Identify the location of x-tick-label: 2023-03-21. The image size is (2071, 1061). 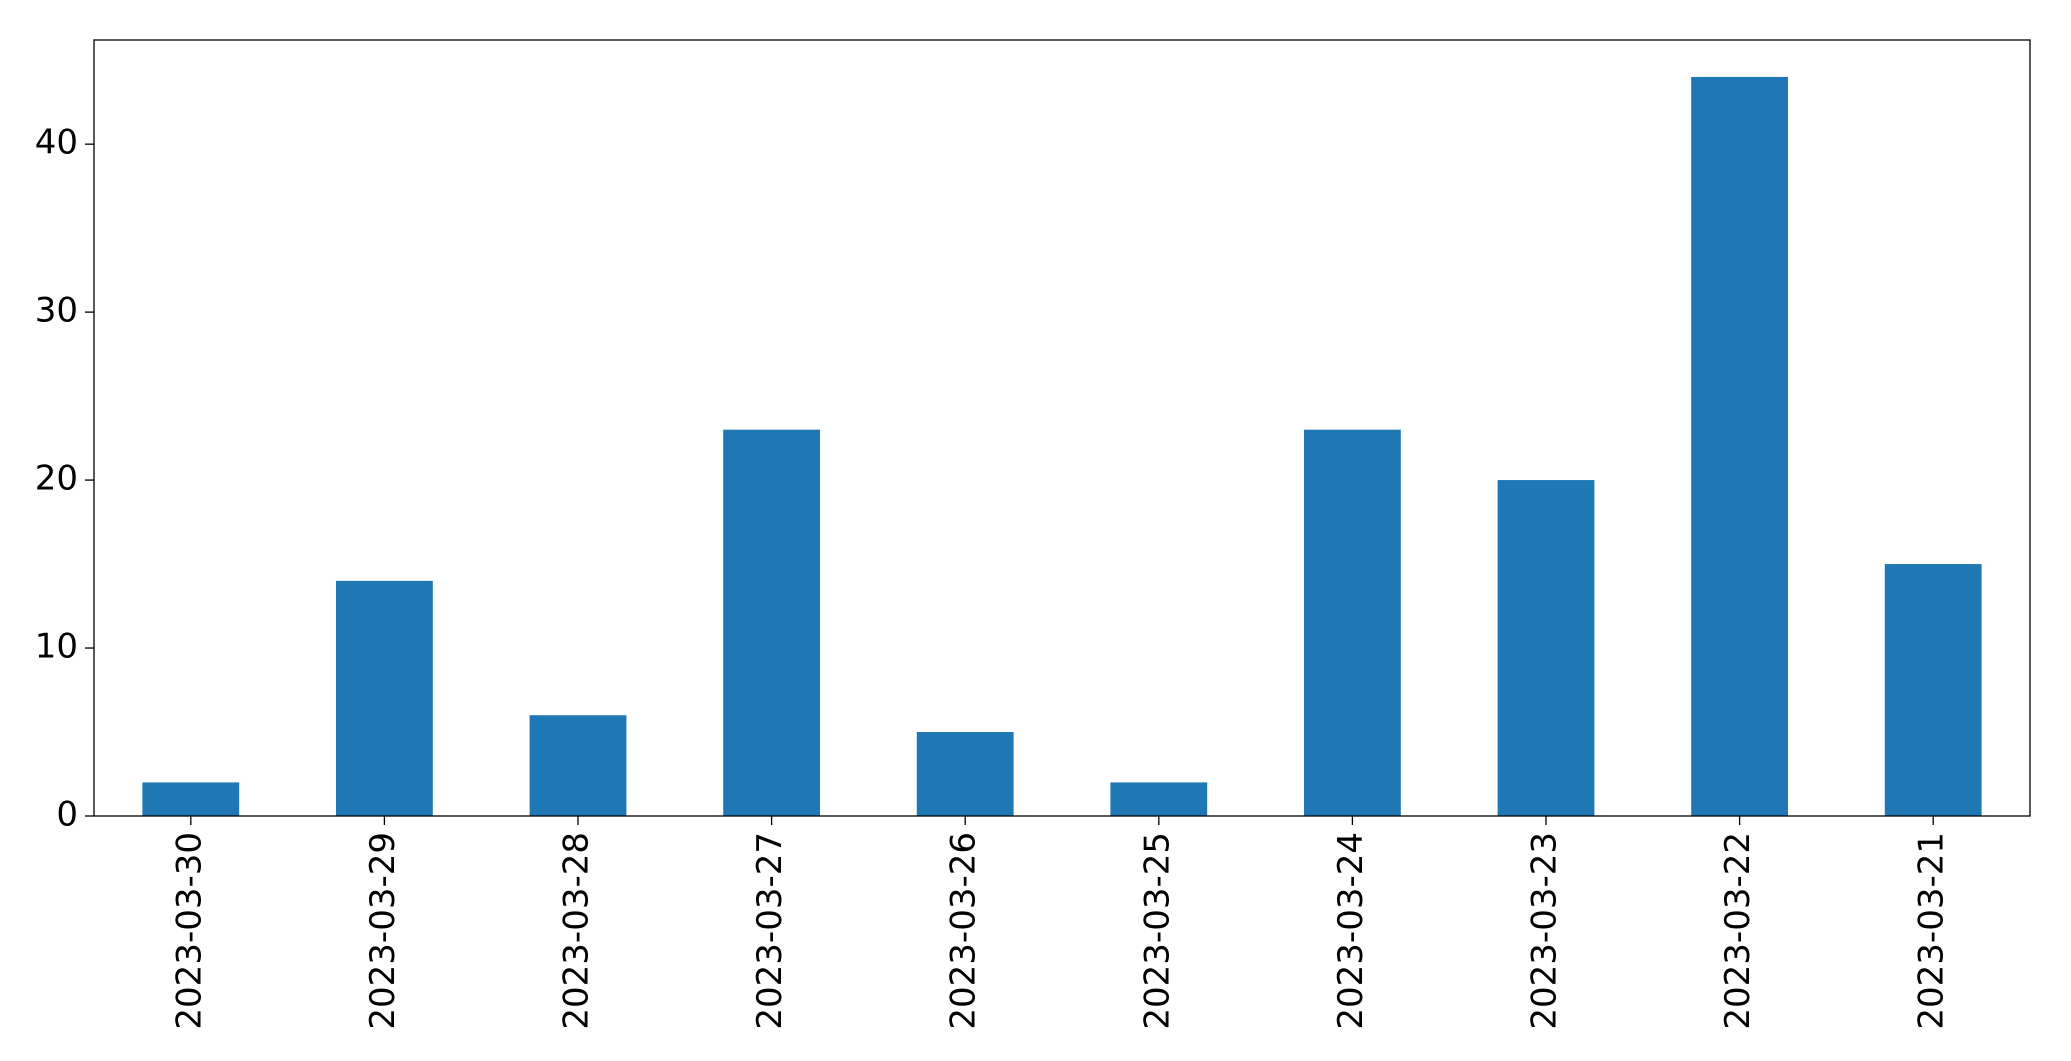
(1932, 931).